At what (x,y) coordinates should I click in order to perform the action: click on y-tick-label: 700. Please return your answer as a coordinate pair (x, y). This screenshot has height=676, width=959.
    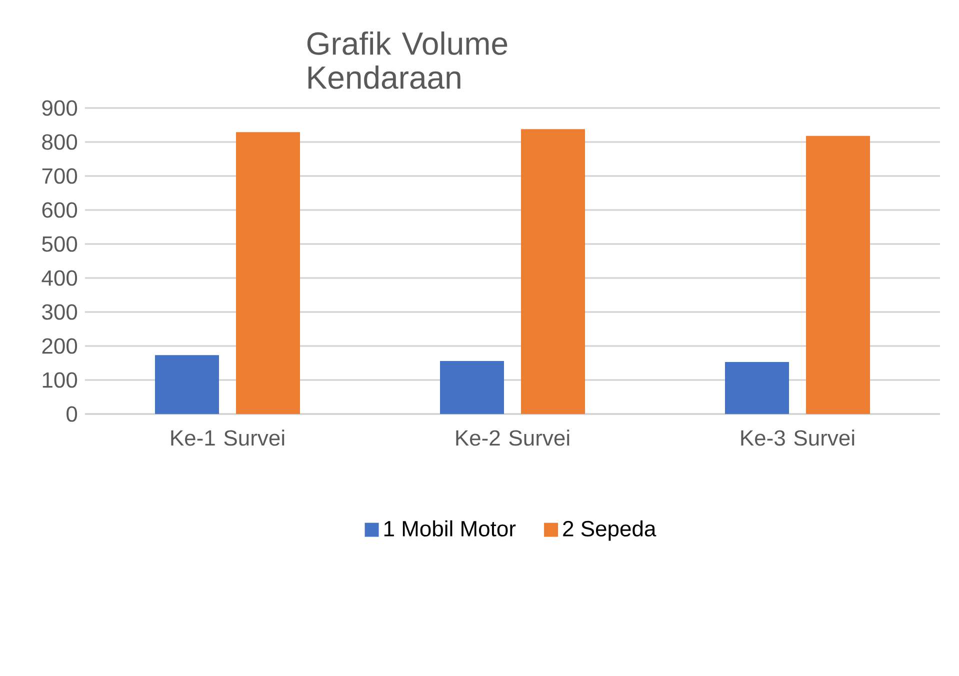
    Looking at the image, I should click on (60, 176).